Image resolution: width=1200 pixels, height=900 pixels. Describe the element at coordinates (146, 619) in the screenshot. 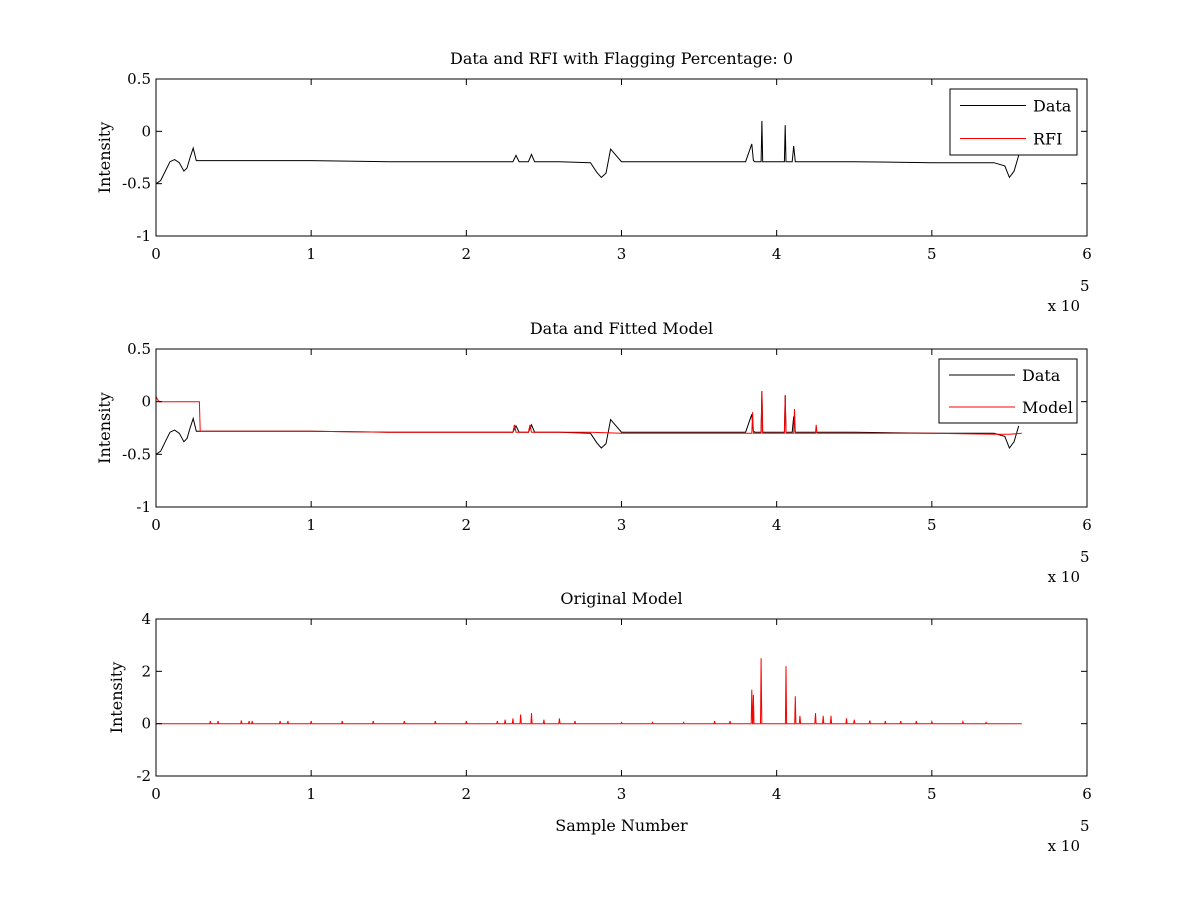

I see `y-tick-label: 4` at that location.